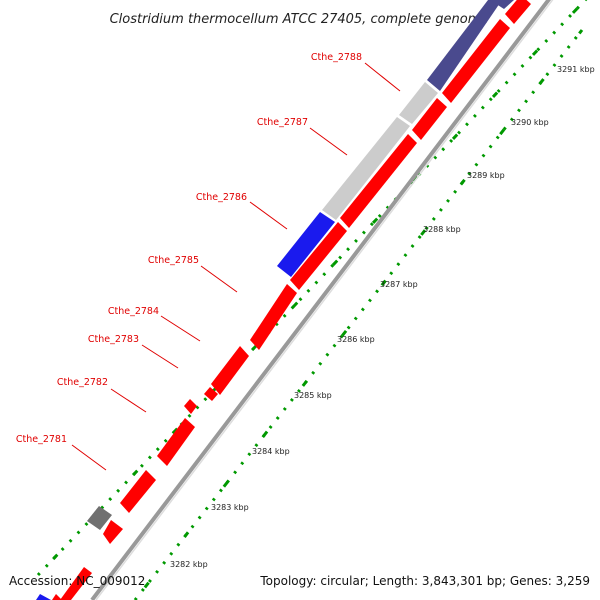 The width and height of the screenshot is (600, 600). I want to click on tick-label: 3282 kbp, so click(189, 564).